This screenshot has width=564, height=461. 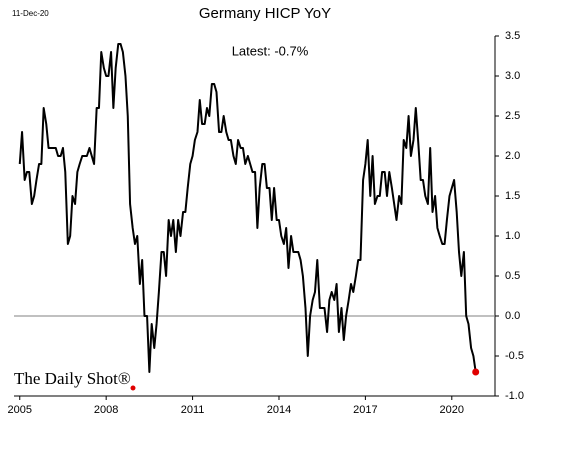 I want to click on date-label: 11-Dec-20, so click(x=30, y=13).